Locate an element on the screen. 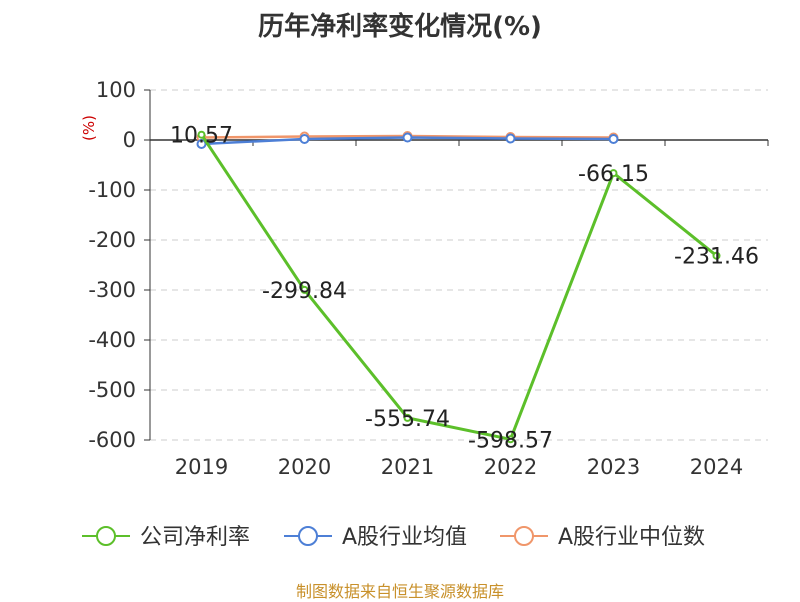 Image resolution: width=800 pixels, height=602 pixels. y-tick-label: 0 is located at coordinates (129, 140).